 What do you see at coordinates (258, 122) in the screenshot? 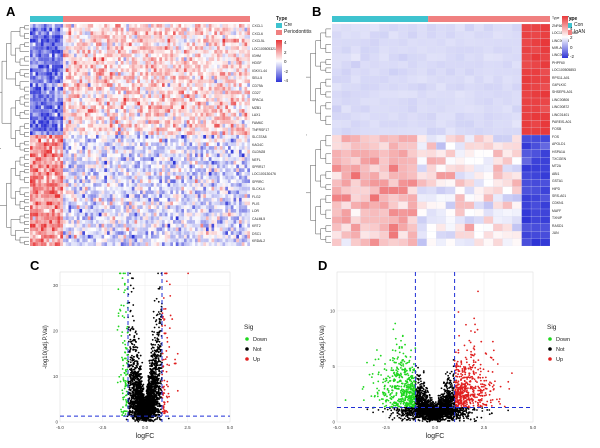
I see `gene-label: FAM6C` at bounding box center [258, 122].